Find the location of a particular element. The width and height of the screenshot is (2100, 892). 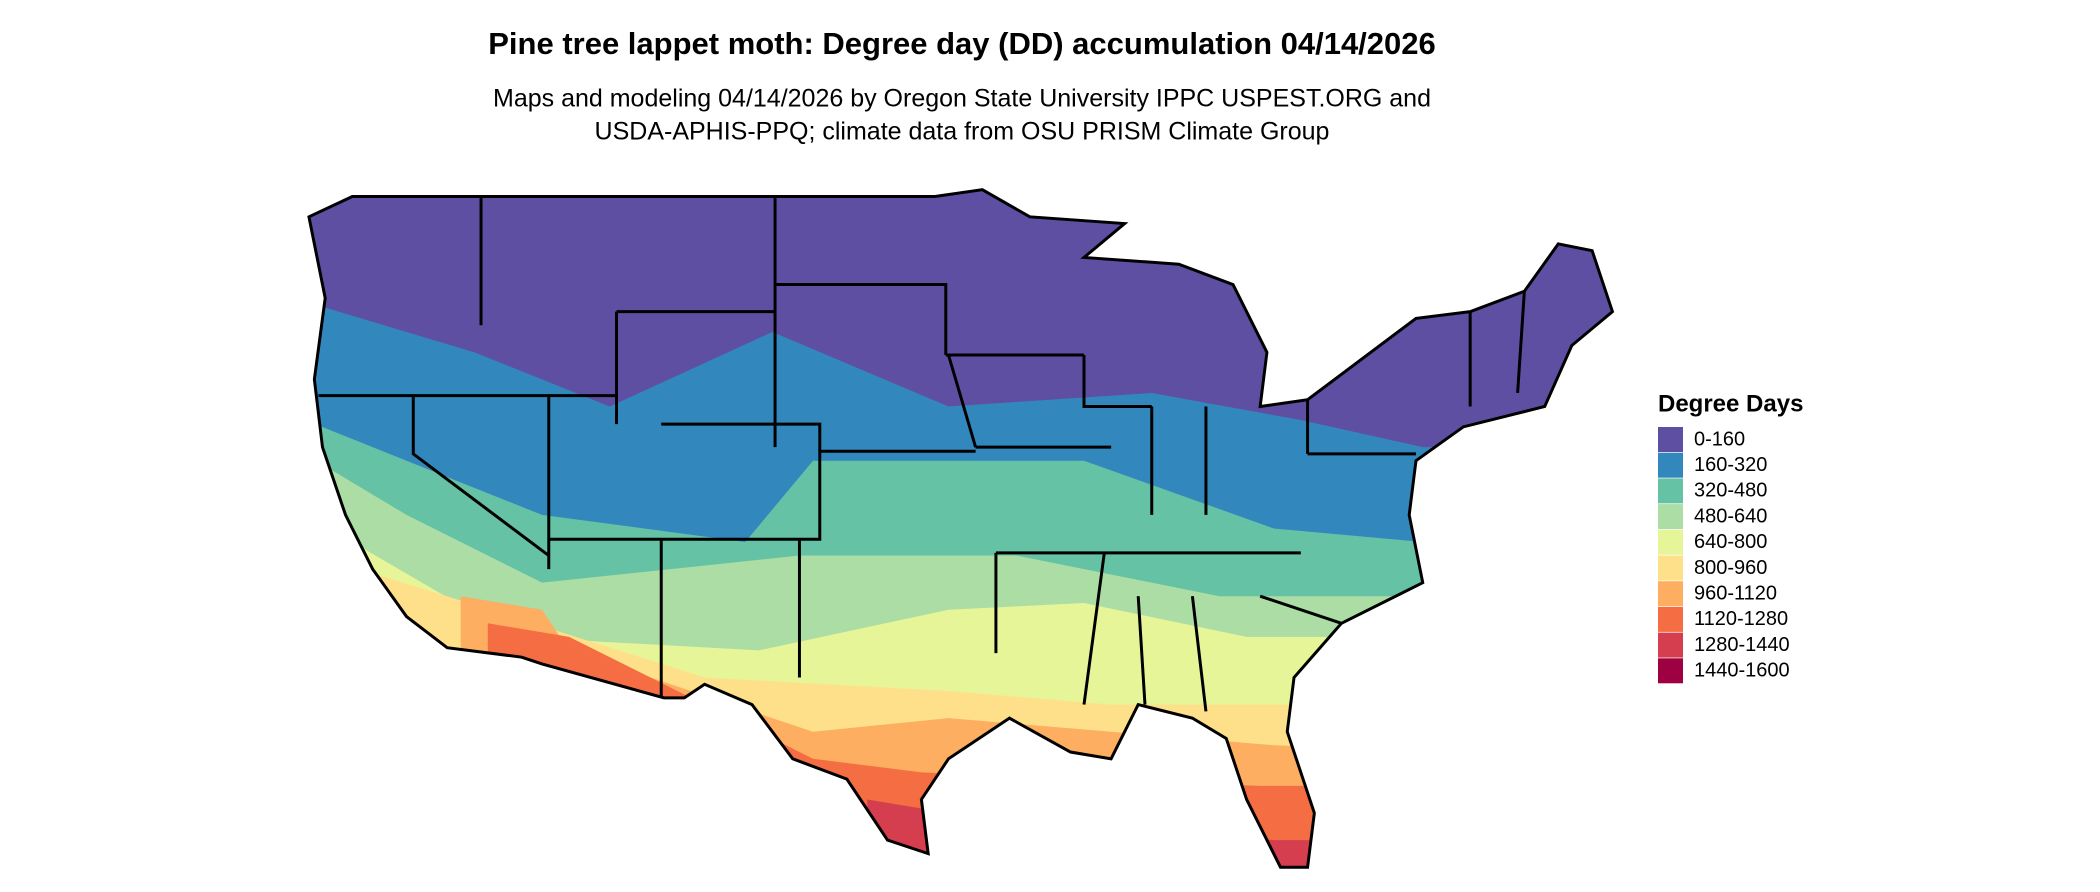

legend-label: 640-800 is located at coordinates (1730, 542).